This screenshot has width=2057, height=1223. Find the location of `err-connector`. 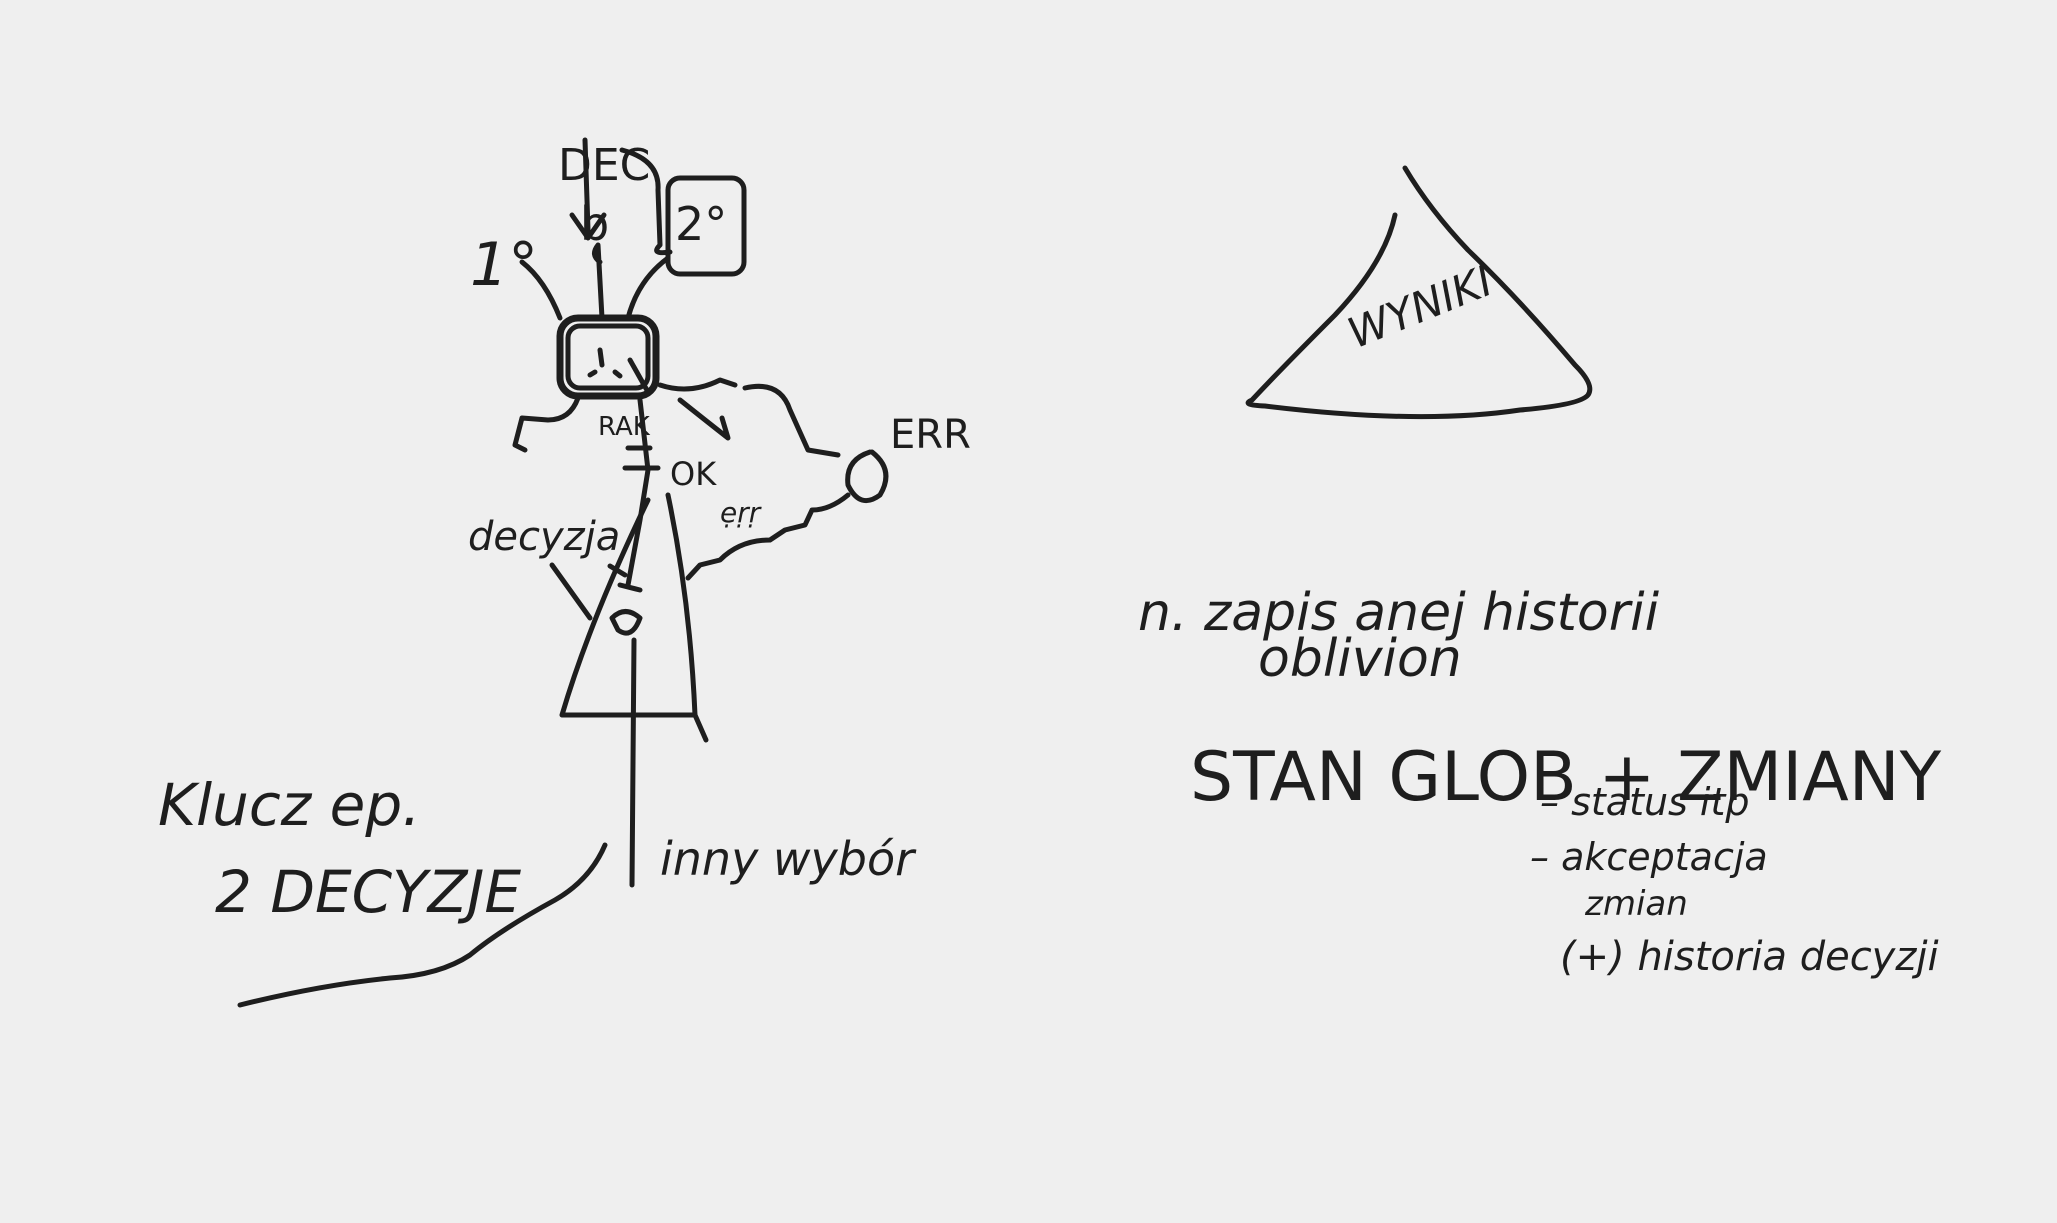

err-connector is located at coordinates (791, 420).